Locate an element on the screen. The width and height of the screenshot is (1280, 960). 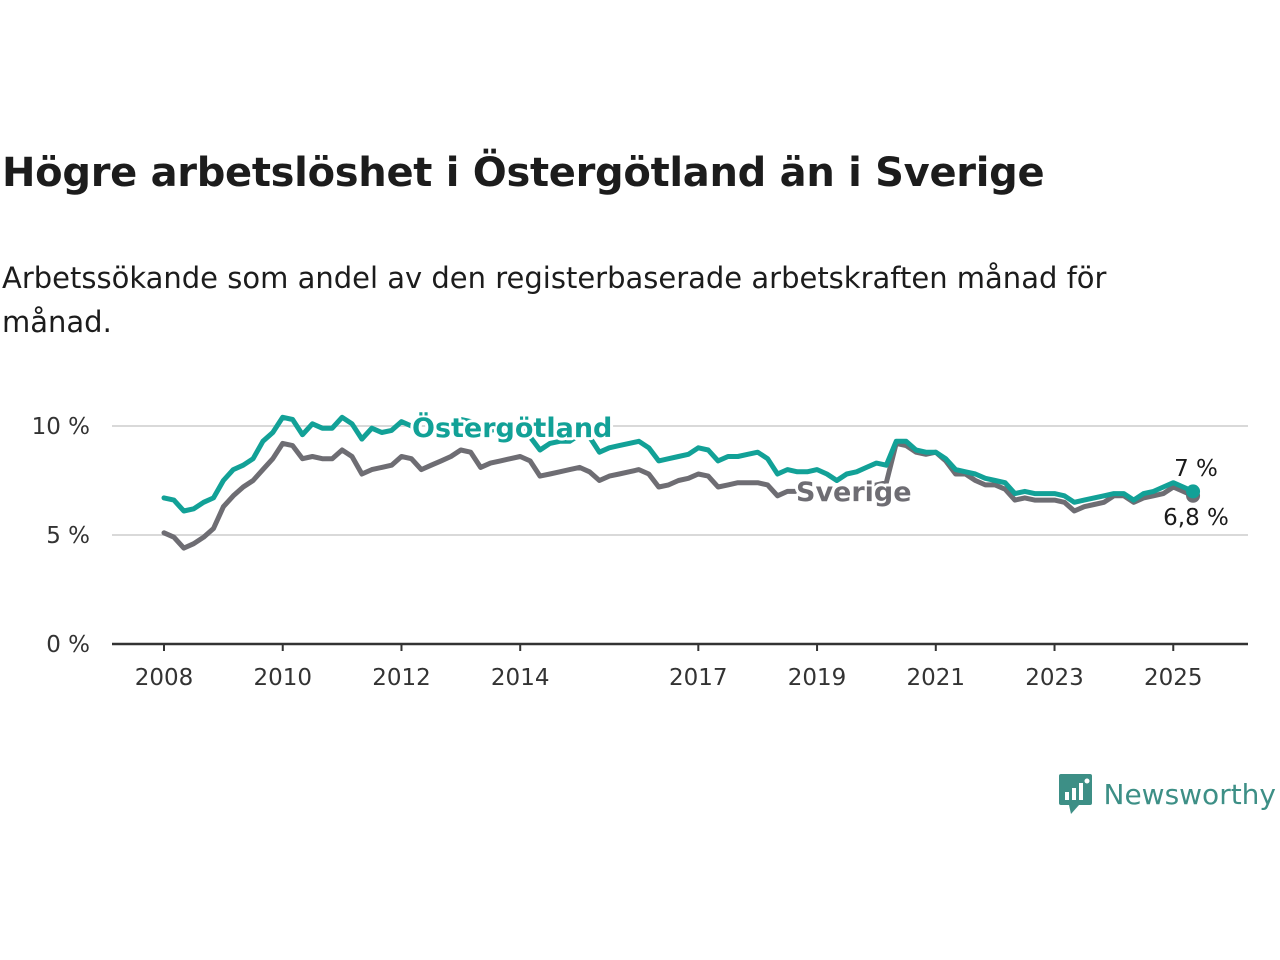
grid-lines is located at coordinates (680, 480).